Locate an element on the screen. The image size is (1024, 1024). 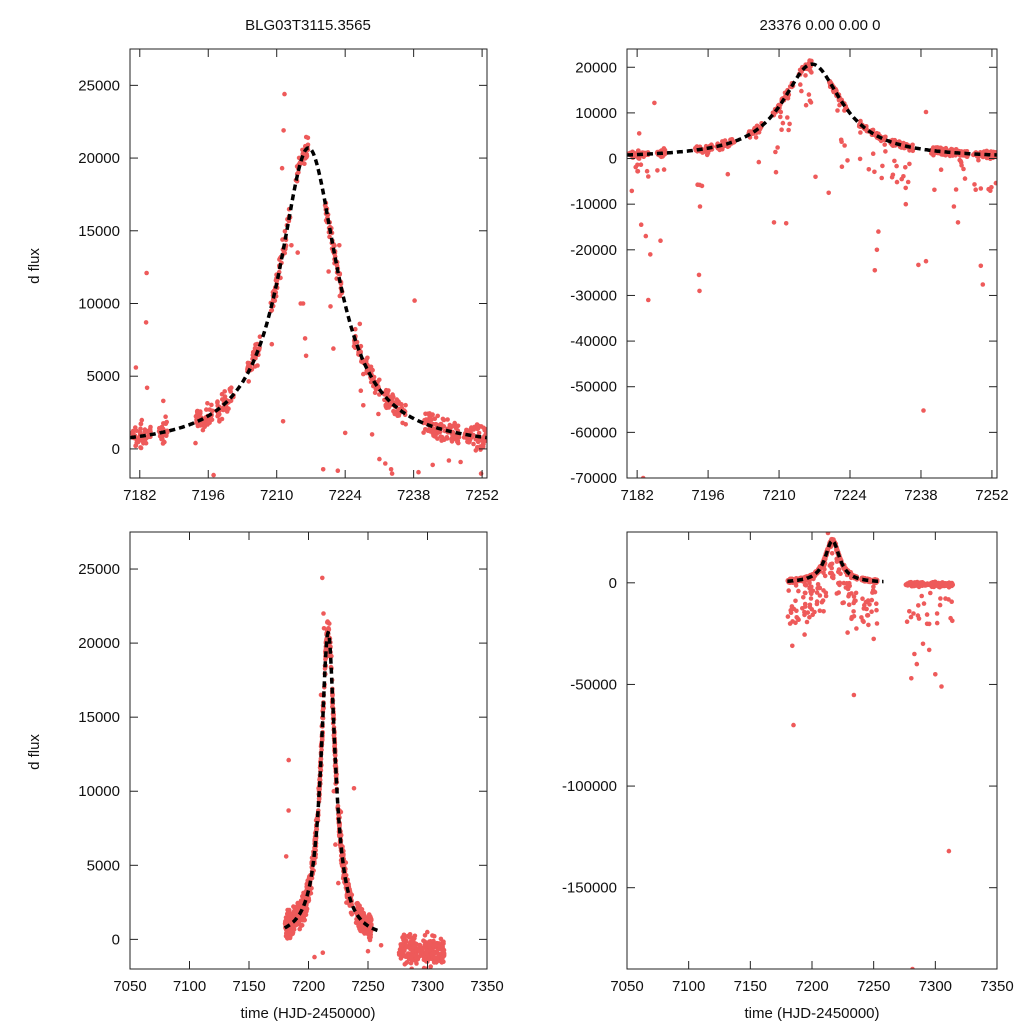
model-curve is located at coordinates (308, 293).